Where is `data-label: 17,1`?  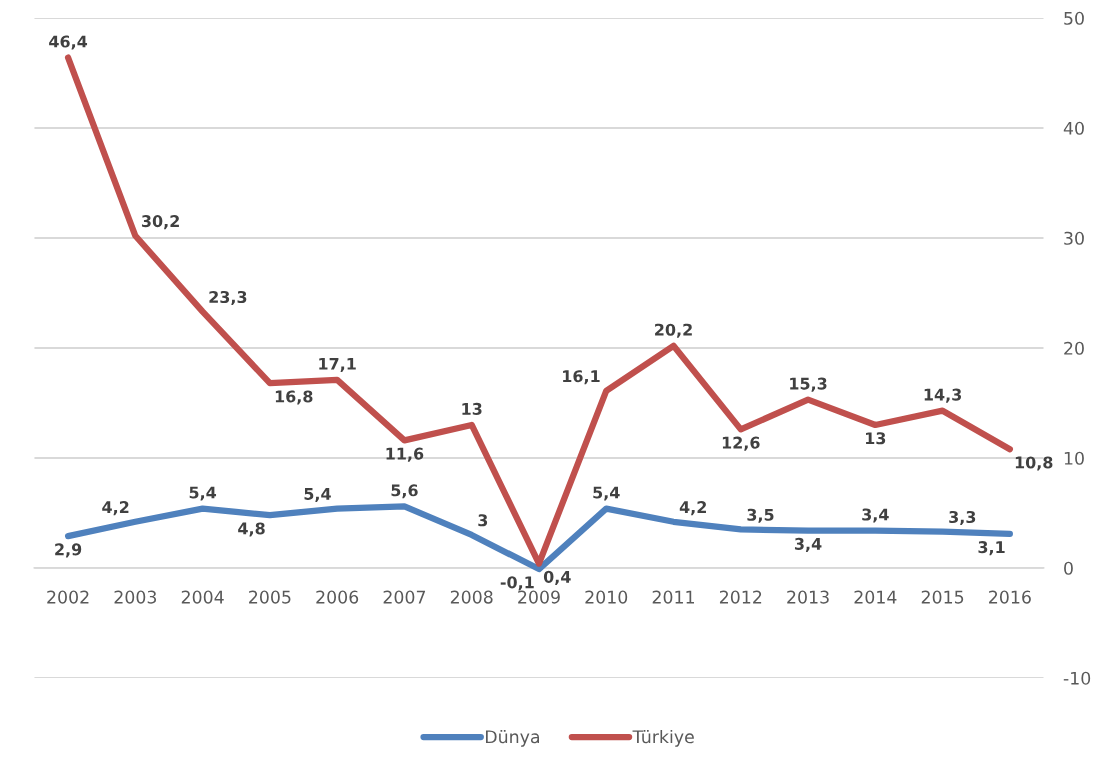
data-label: 17,1 is located at coordinates (337, 364).